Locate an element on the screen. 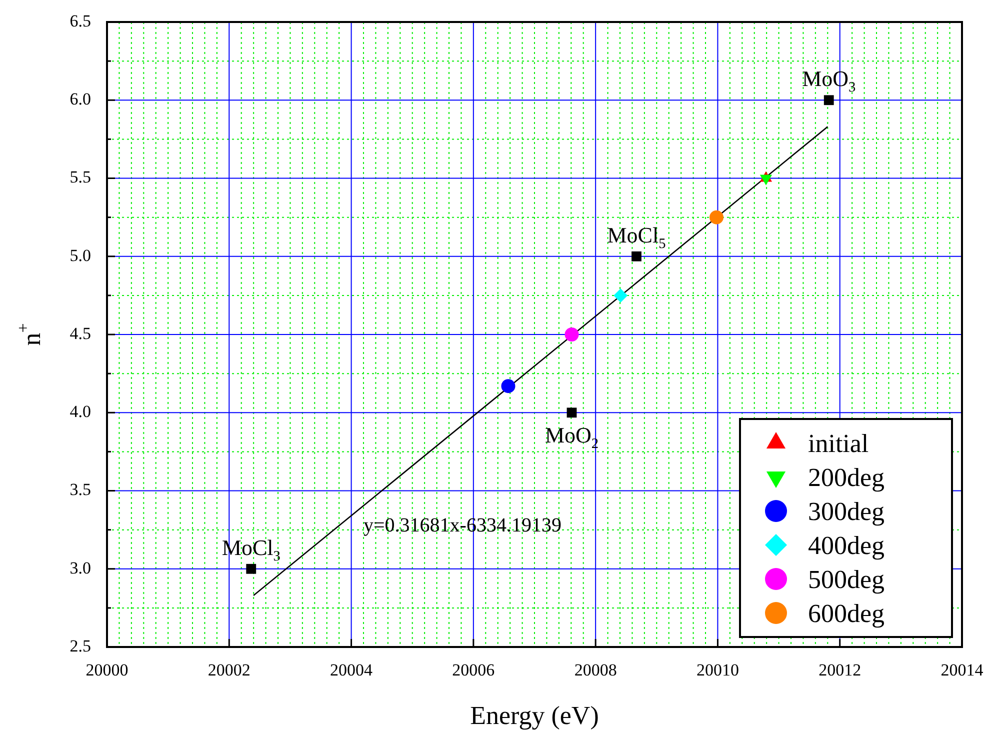 Image resolution: width=996 pixels, height=737 pixels. legend-label: 600deg is located at coordinates (846, 613).